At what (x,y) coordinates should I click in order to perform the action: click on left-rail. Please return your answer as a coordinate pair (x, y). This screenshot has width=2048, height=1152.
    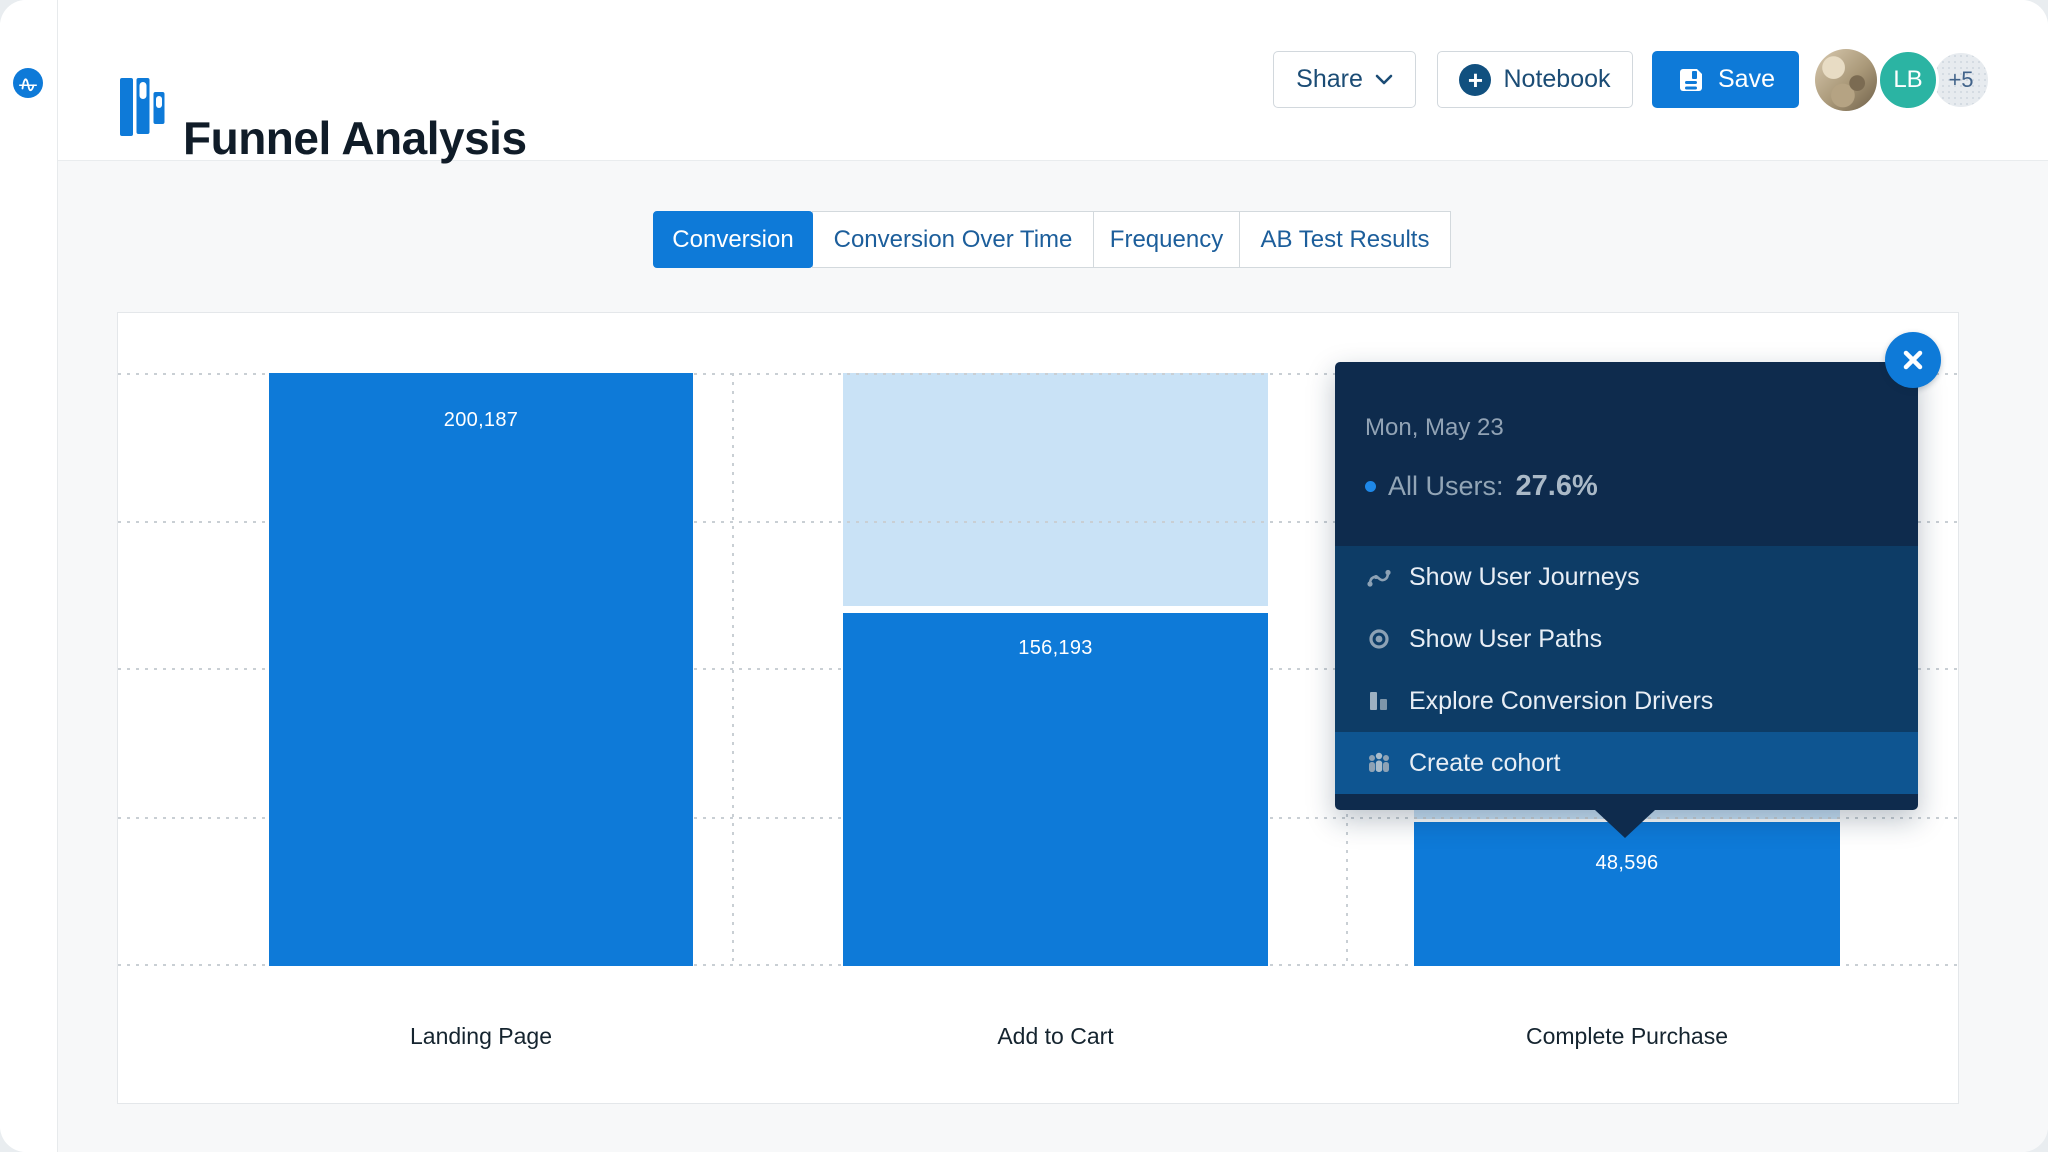
    Looking at the image, I should click on (29, 576).